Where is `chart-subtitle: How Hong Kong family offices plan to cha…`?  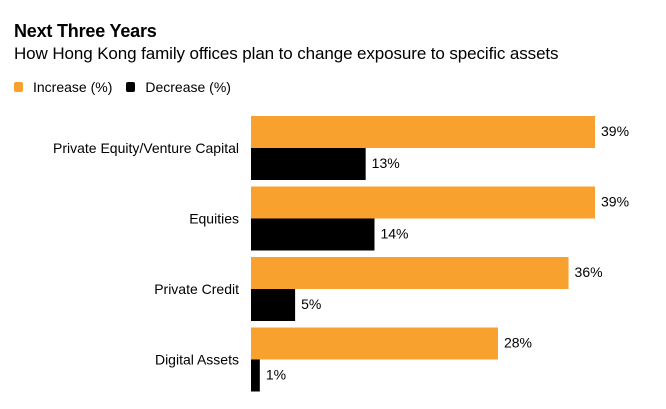 chart-subtitle: How Hong Kong family offices plan to cha… is located at coordinates (286, 53).